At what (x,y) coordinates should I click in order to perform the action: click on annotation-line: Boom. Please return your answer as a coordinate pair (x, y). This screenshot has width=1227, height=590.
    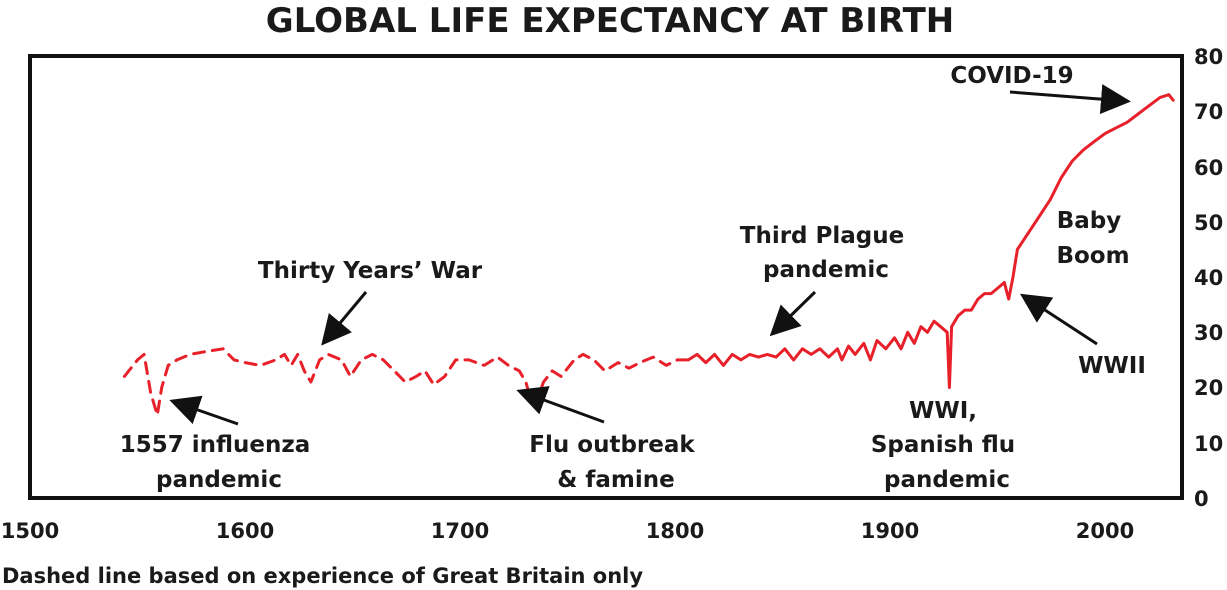
    Looking at the image, I should click on (1092, 256).